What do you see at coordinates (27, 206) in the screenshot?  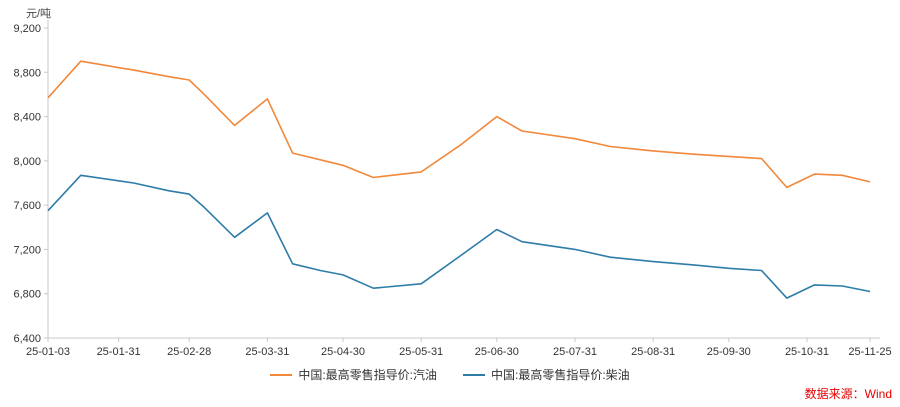 I see `y-axis-tick-label: 7,600` at bounding box center [27, 206].